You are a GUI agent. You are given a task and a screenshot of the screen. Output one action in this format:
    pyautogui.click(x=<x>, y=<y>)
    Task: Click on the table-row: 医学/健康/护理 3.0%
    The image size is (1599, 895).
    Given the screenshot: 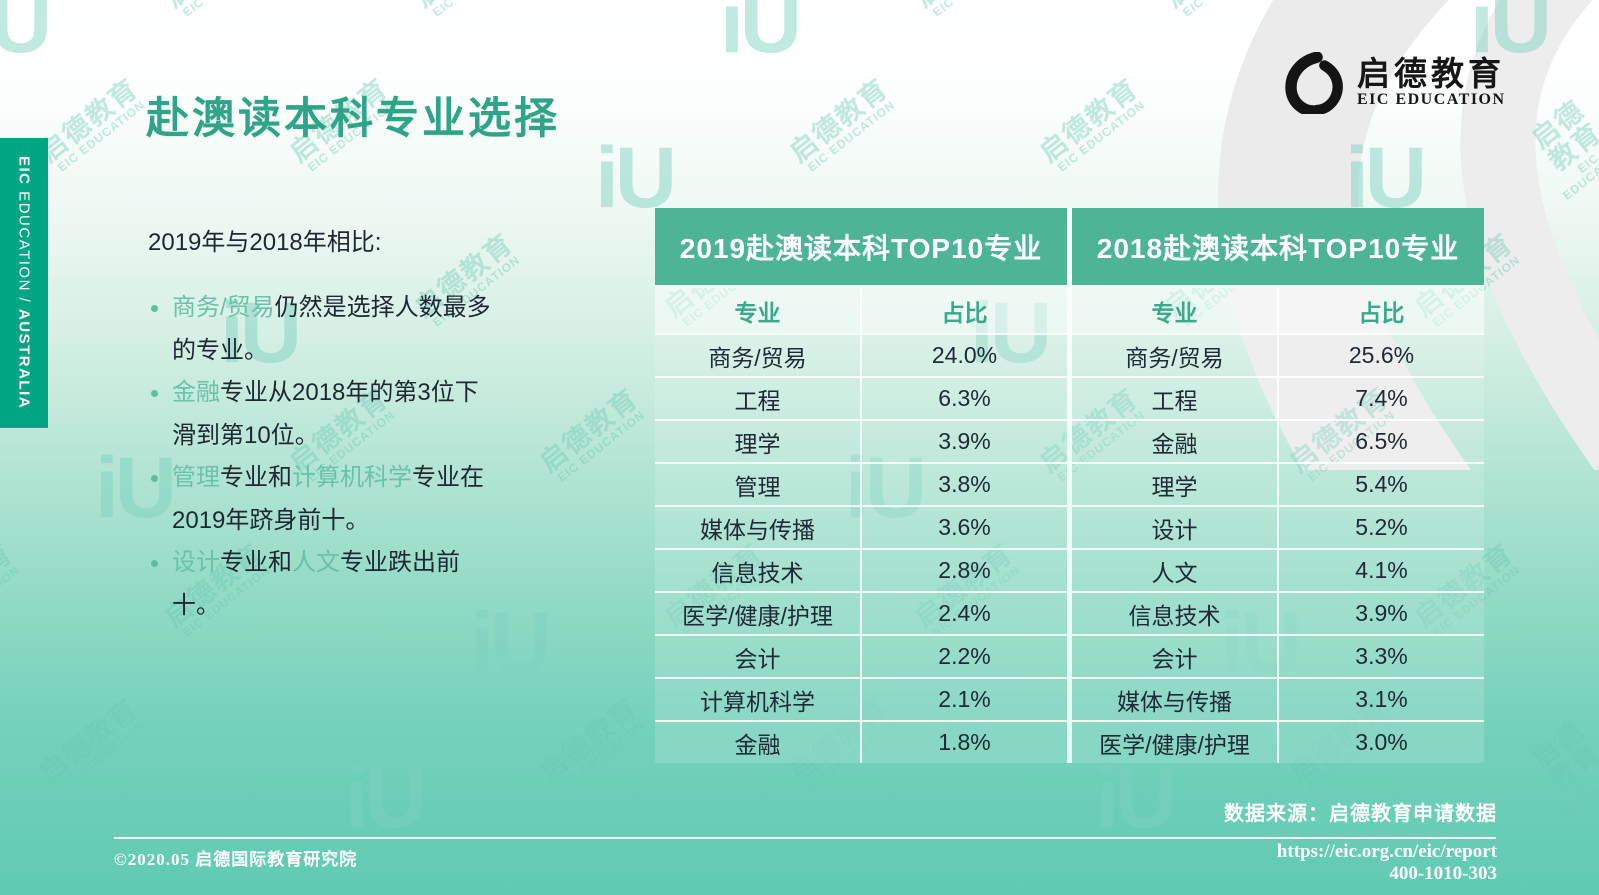 What is the action you would take?
    pyautogui.click(x=1278, y=741)
    